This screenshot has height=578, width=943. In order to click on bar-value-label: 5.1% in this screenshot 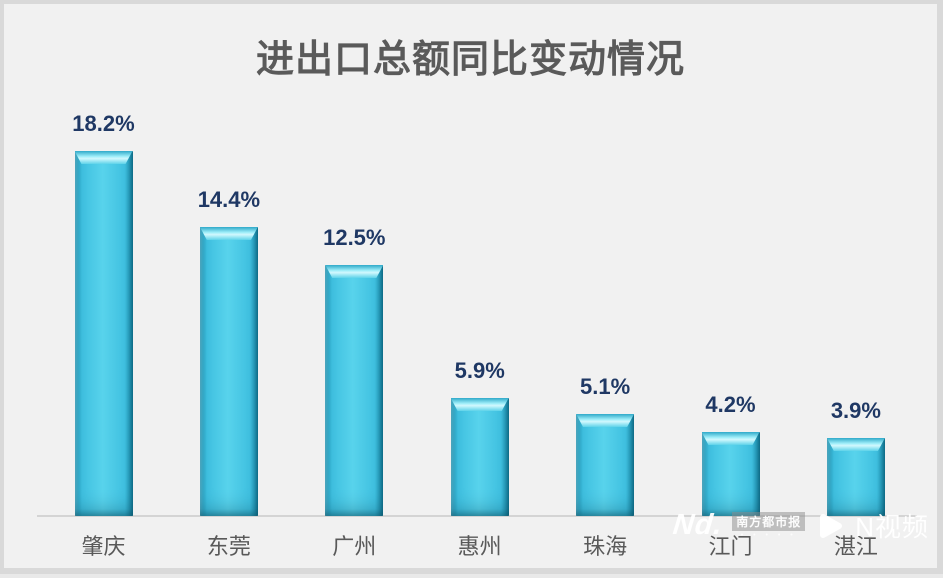, I will do `click(605, 386)`.